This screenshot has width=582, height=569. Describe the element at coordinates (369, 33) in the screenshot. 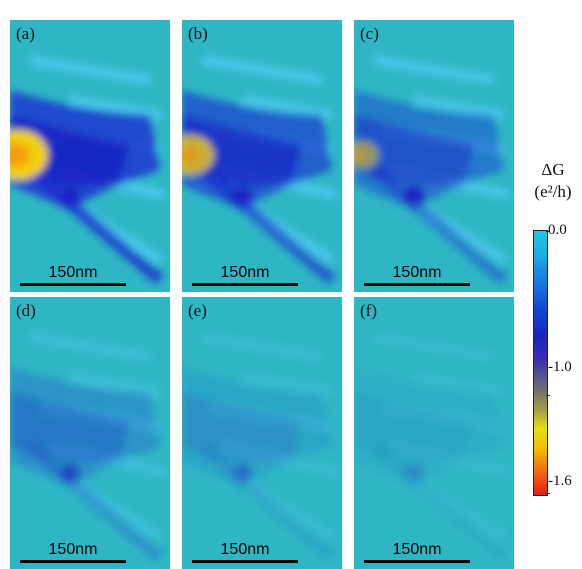

I see `panel-label: (c)` at that location.